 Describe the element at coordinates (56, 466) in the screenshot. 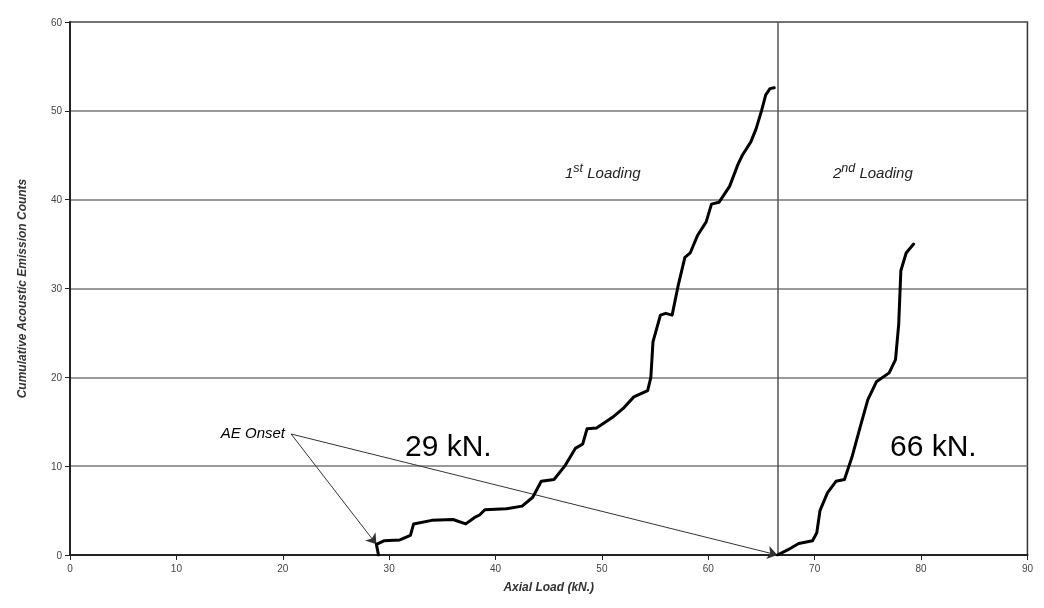

I see `y-tick-label: 10` at that location.